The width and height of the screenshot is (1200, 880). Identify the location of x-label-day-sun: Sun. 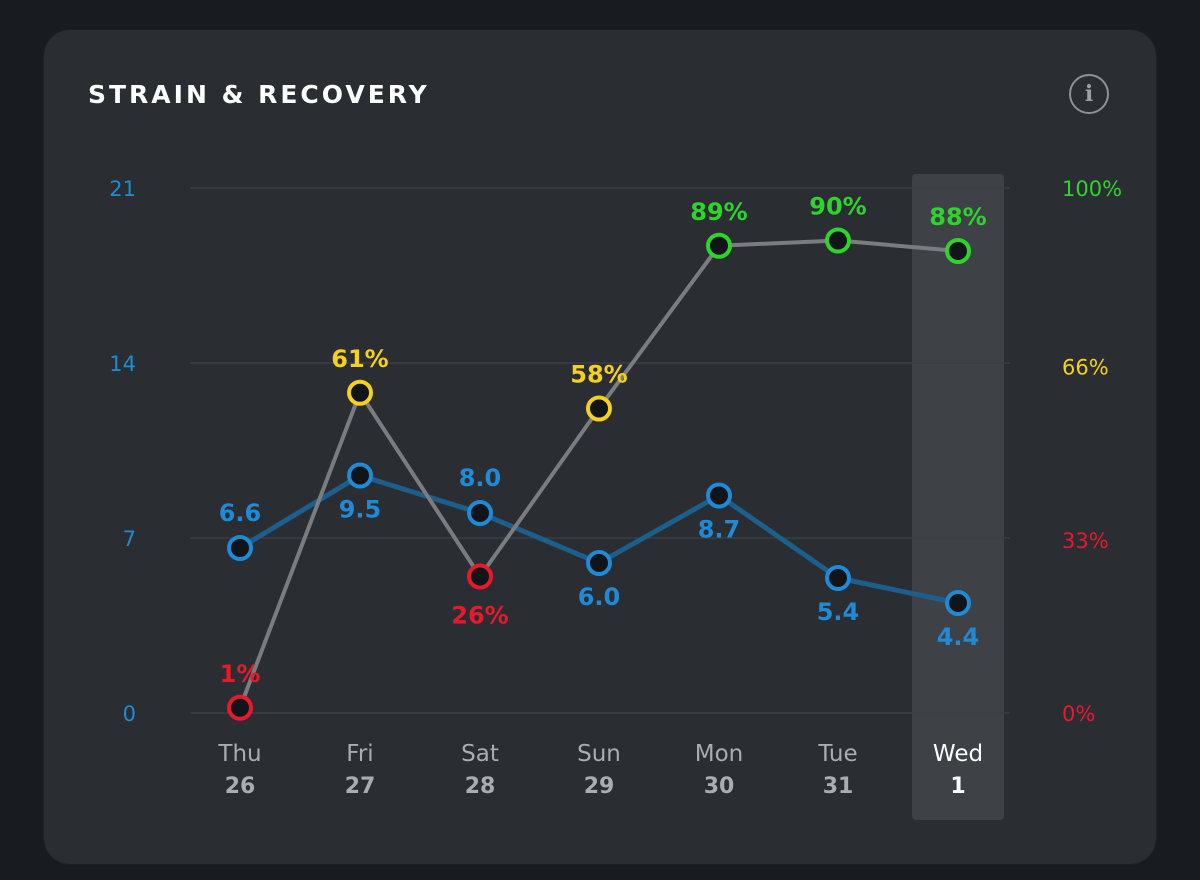
(599, 754).